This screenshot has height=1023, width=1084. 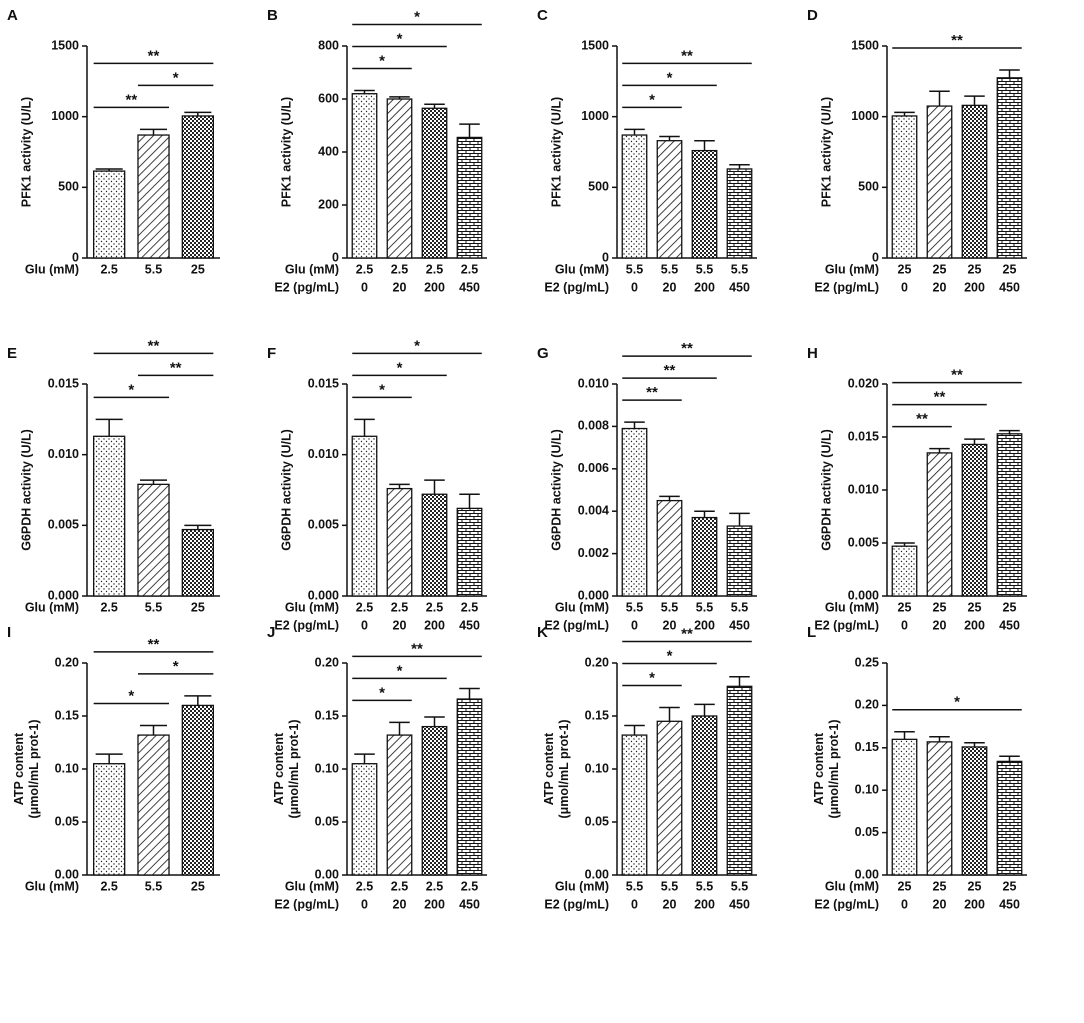 I want to click on y-tick-label: 0, so click(x=75, y=257).